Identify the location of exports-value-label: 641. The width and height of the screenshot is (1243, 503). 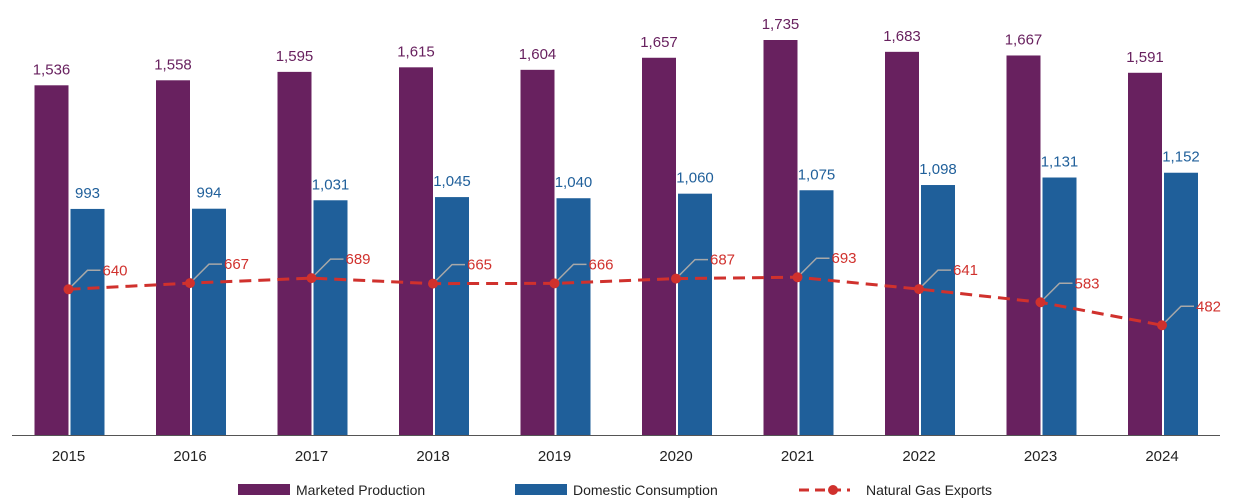
(965, 270).